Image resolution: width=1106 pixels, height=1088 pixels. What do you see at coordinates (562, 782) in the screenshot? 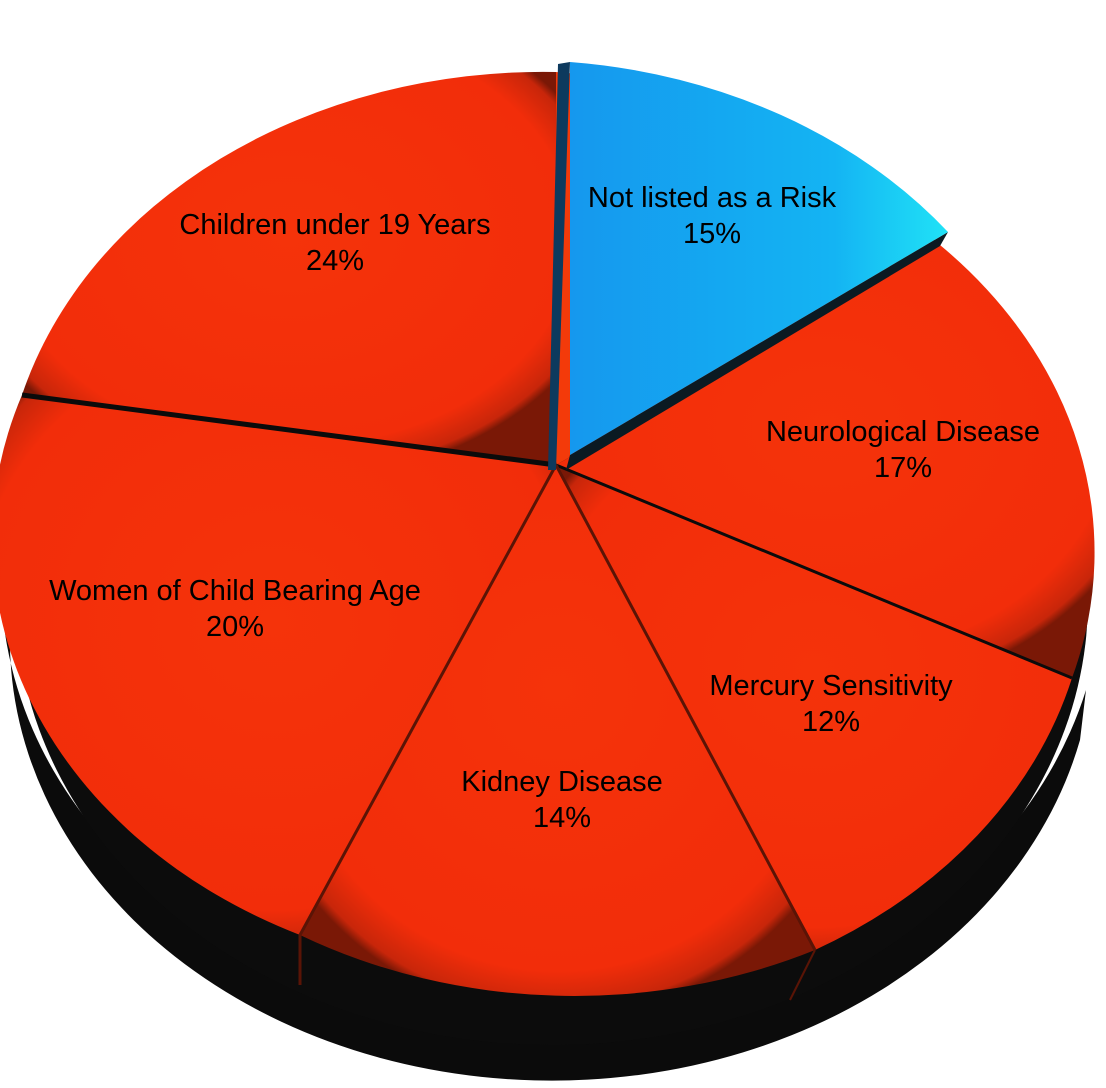
I see `label-name: Kidney Disease` at bounding box center [562, 782].